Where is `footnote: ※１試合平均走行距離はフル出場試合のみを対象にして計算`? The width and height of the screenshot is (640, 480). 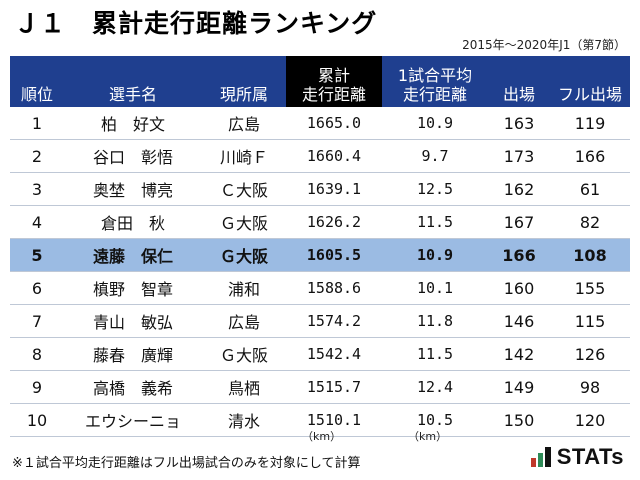 footnote: ※１試合平均走行距離はフル出場試合のみを対象にして計算 is located at coordinates (186, 463).